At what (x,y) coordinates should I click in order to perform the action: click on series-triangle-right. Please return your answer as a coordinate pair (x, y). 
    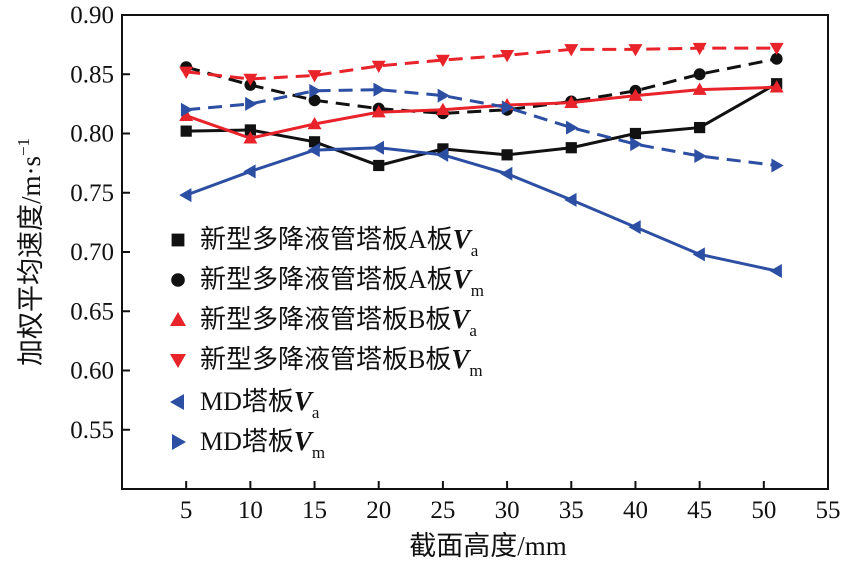
    Looking at the image, I should click on (482, 127).